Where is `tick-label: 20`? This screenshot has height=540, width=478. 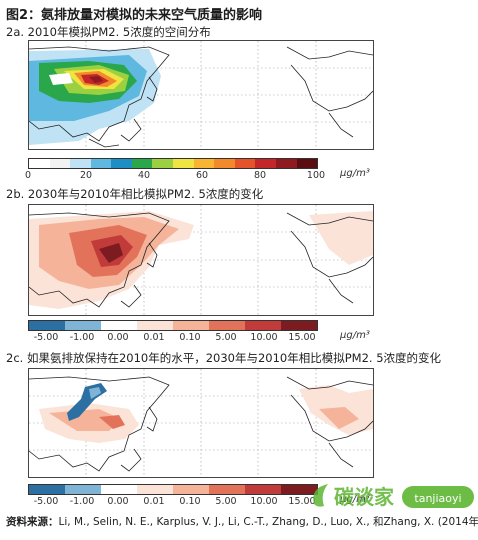 tick-label: 20 is located at coordinates (86, 175).